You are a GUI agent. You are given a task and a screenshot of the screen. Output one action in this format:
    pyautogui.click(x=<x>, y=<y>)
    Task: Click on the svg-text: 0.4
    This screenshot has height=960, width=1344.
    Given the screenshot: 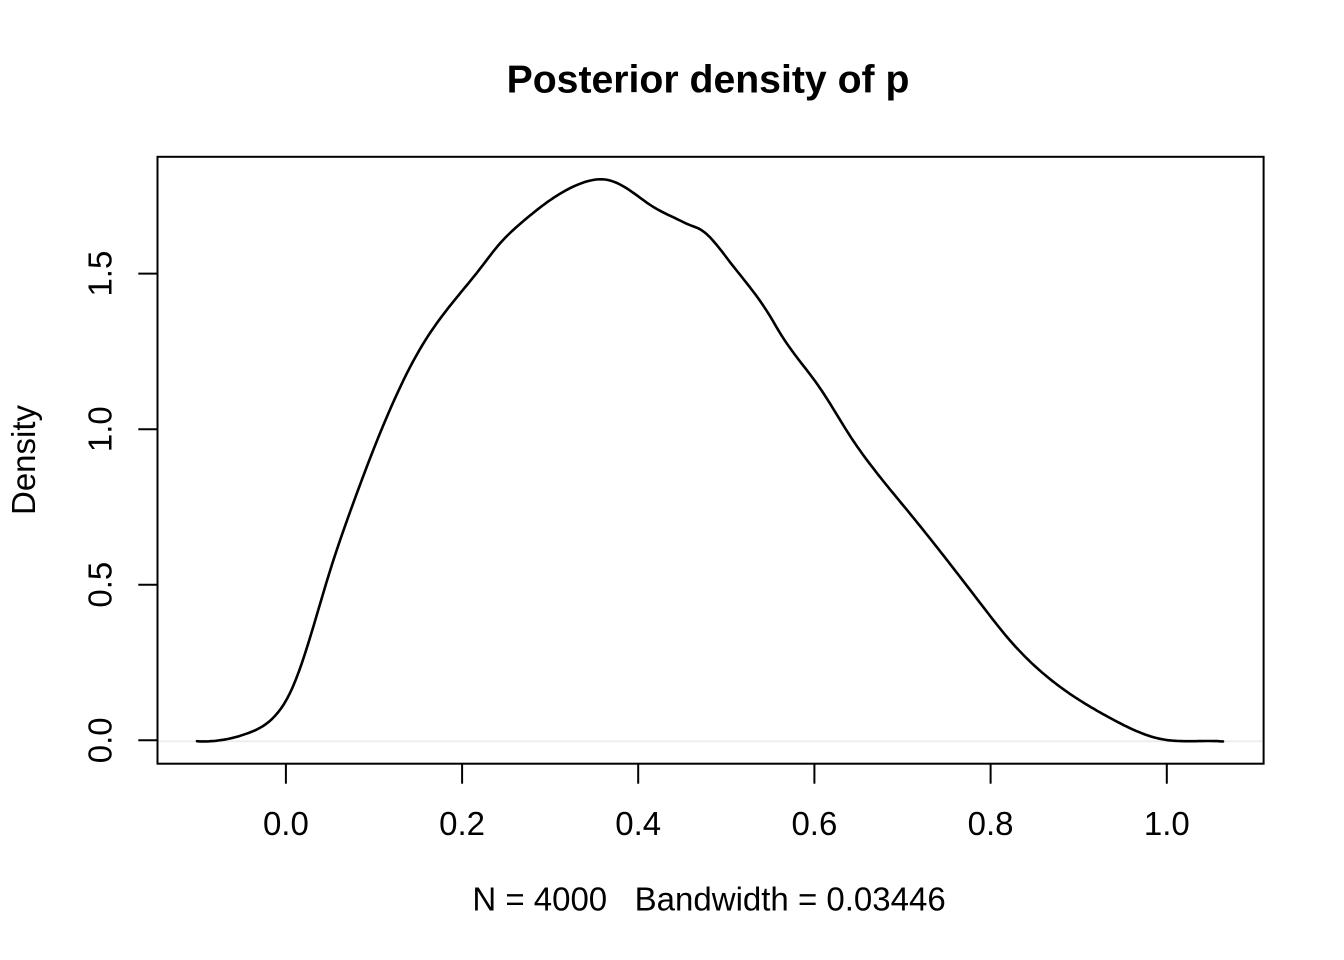 What is the action you would take?
    pyautogui.click(x=638, y=823)
    